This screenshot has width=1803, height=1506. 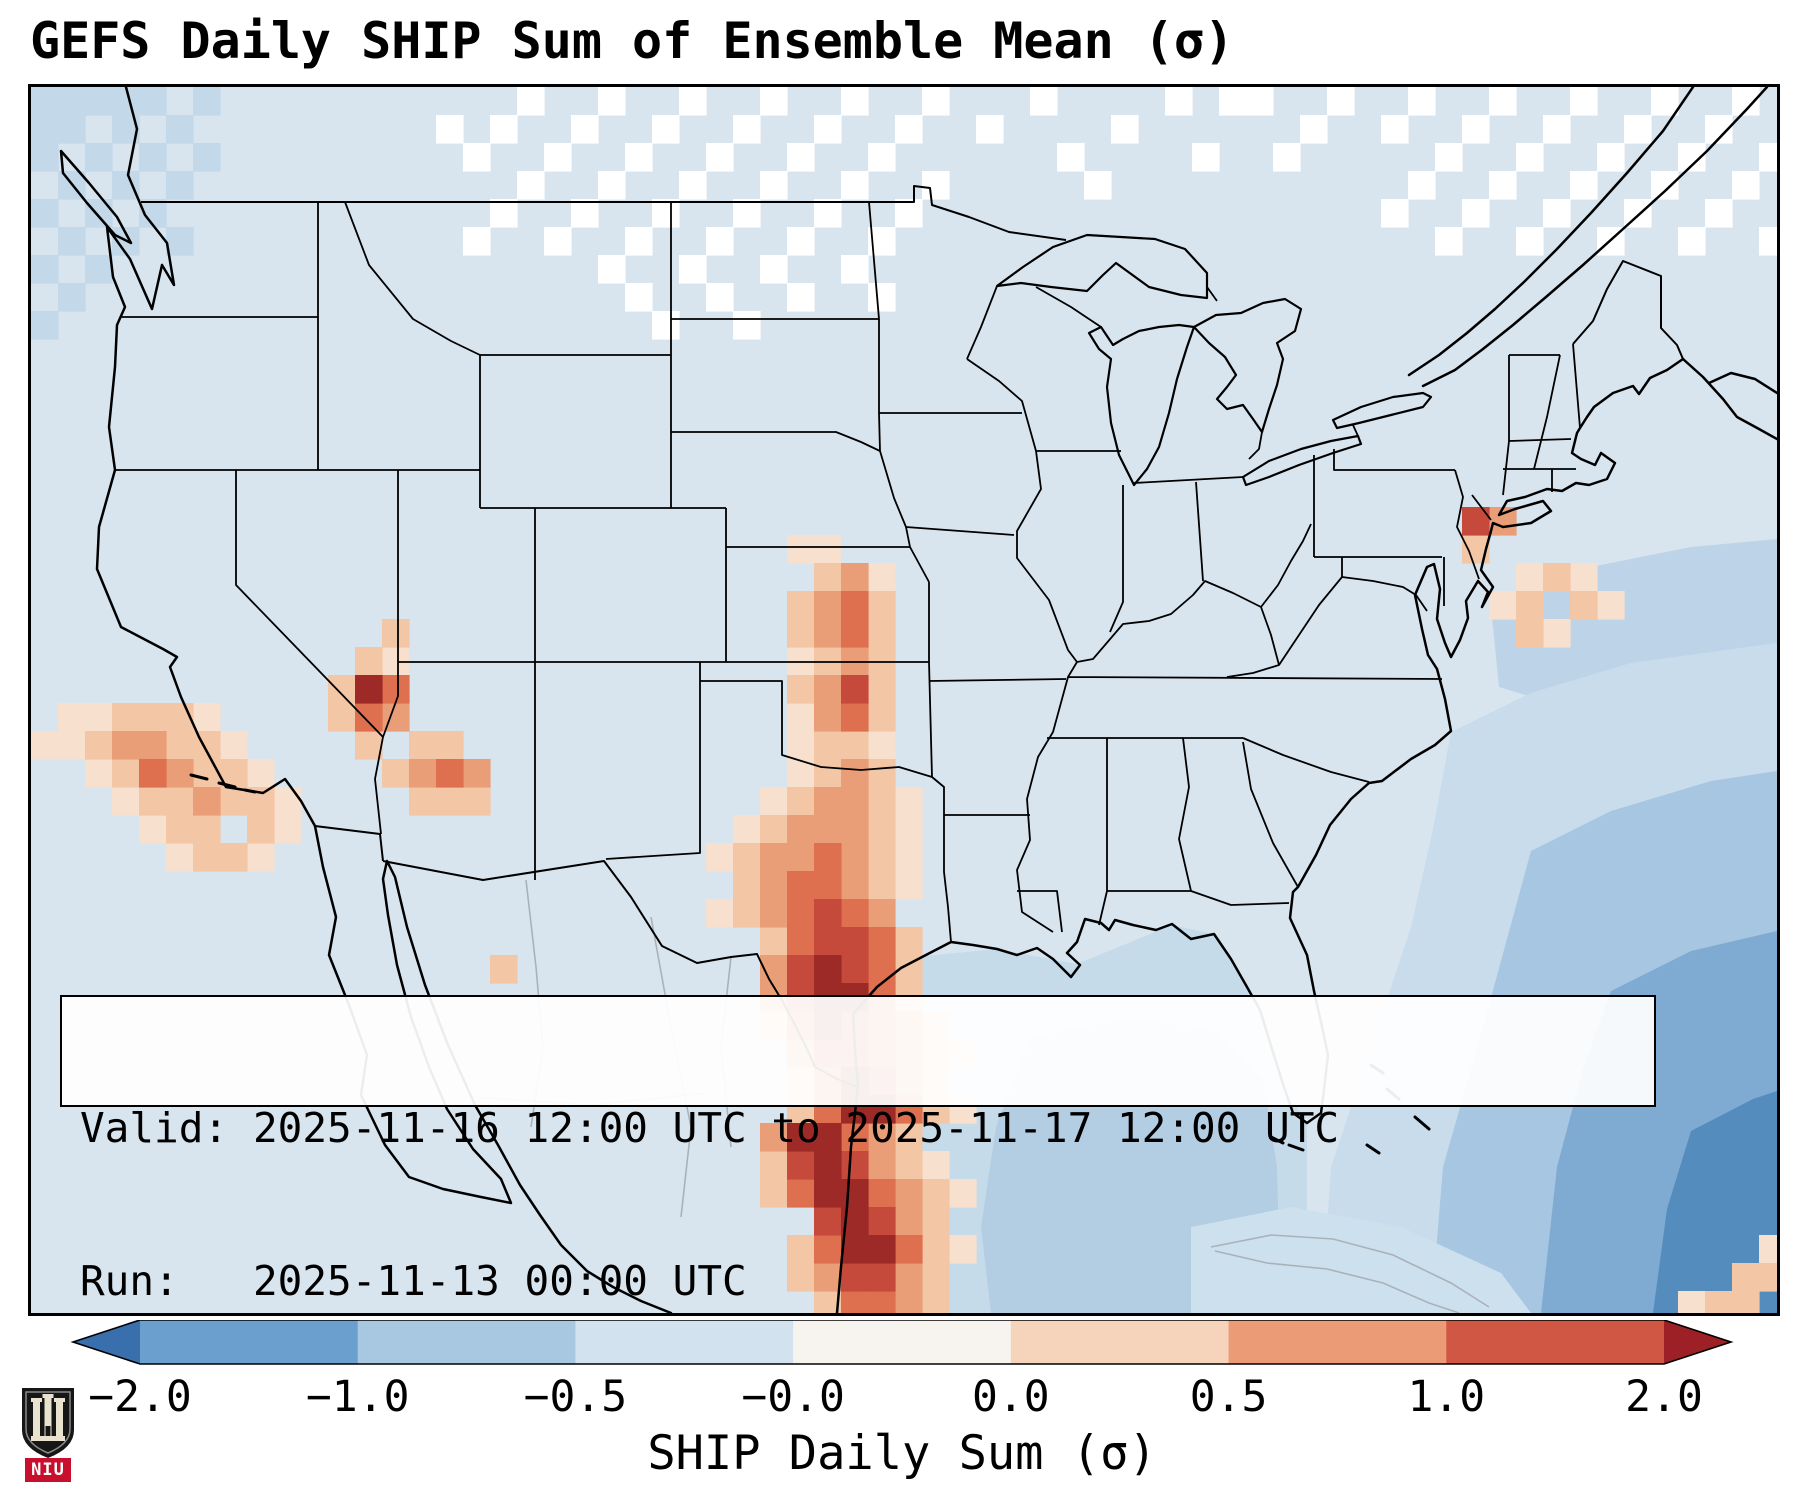 I want to click on run-value: 2025-11-13 00:00 UTC, so click(x=500, y=1281).